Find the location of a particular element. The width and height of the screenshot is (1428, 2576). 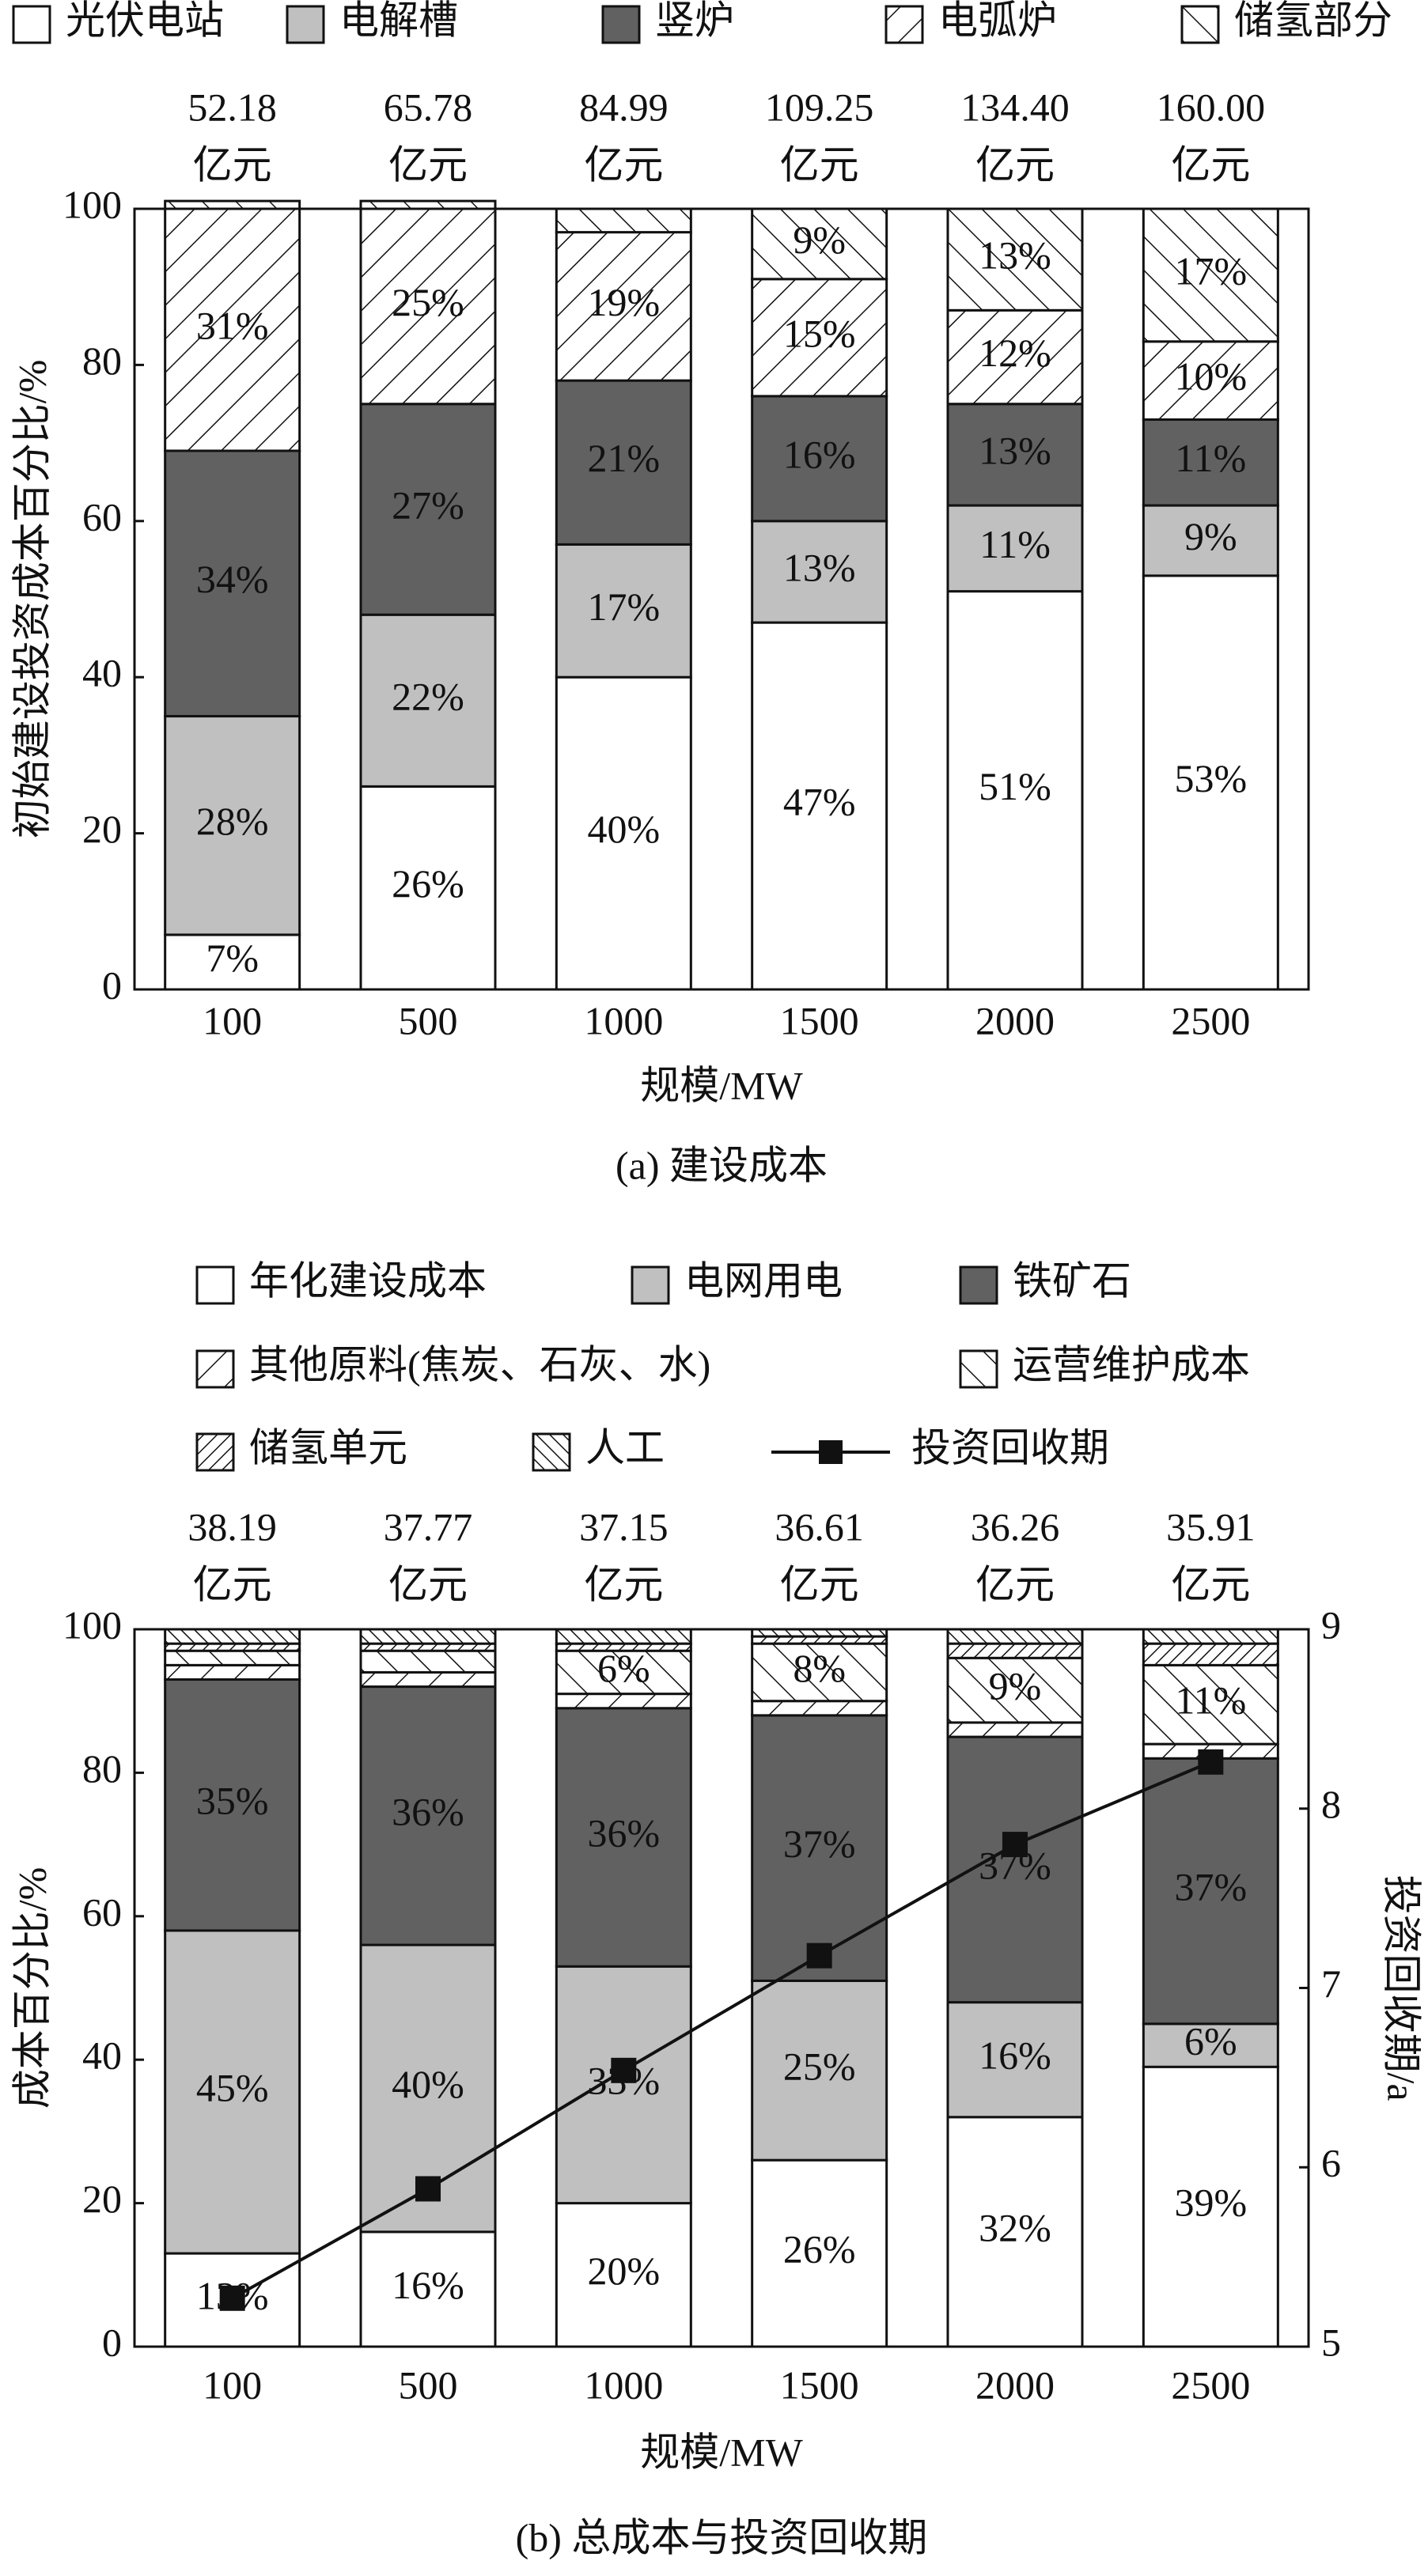

data-label: 6% is located at coordinates (623, 1668).